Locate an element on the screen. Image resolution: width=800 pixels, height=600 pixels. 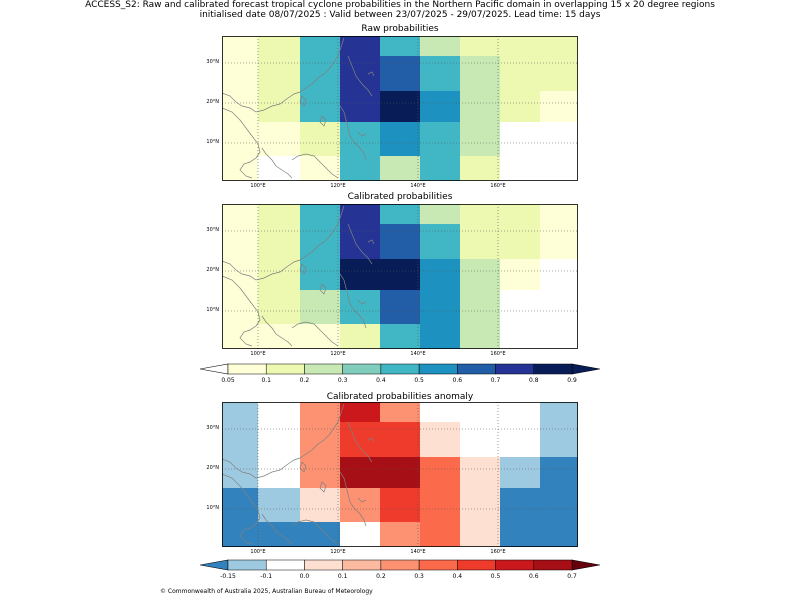
anomaly-colorbar: -0.15 -0.1 0.0 0.1 0.2 0.3 0.4 0.5 0.6 0.7 is located at coordinates (400, 569).